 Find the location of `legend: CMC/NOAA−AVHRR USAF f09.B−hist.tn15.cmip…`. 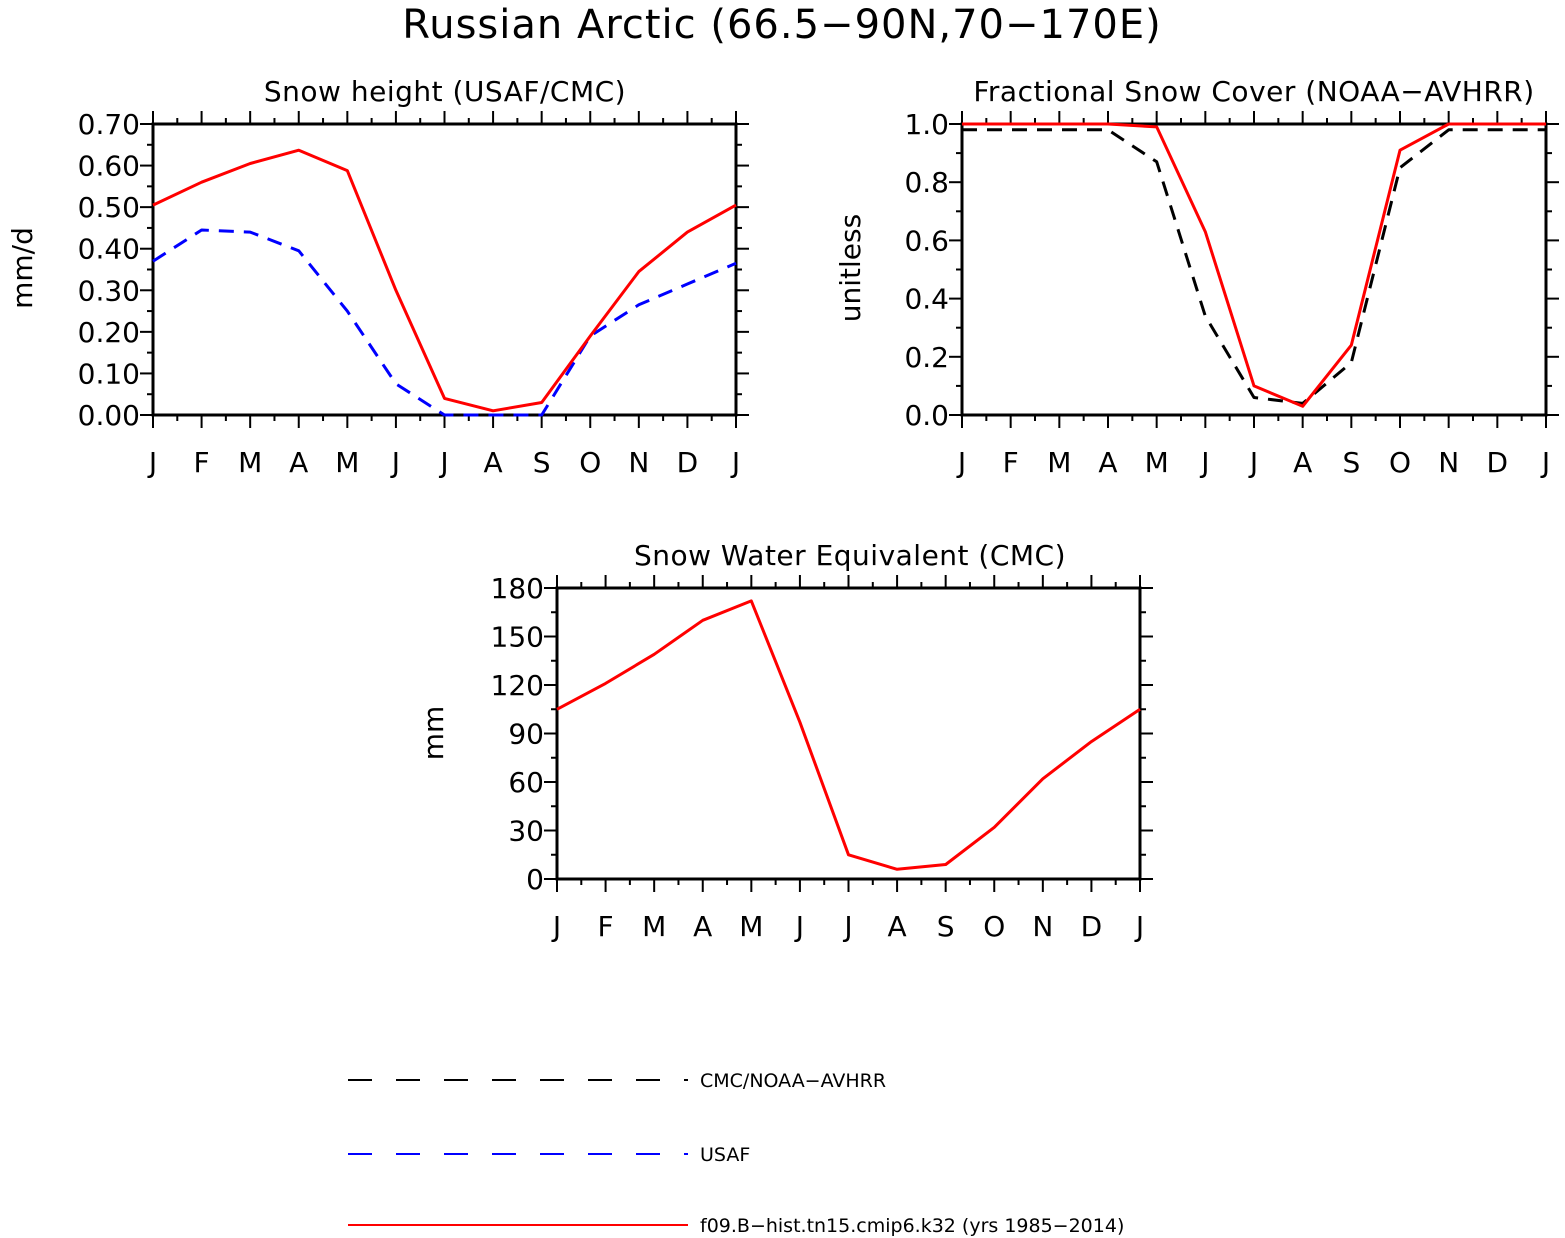

legend: CMC/NOAA−AVHRR USAF f09.B−hist.tn15.cmip… is located at coordinates (736, 1153).